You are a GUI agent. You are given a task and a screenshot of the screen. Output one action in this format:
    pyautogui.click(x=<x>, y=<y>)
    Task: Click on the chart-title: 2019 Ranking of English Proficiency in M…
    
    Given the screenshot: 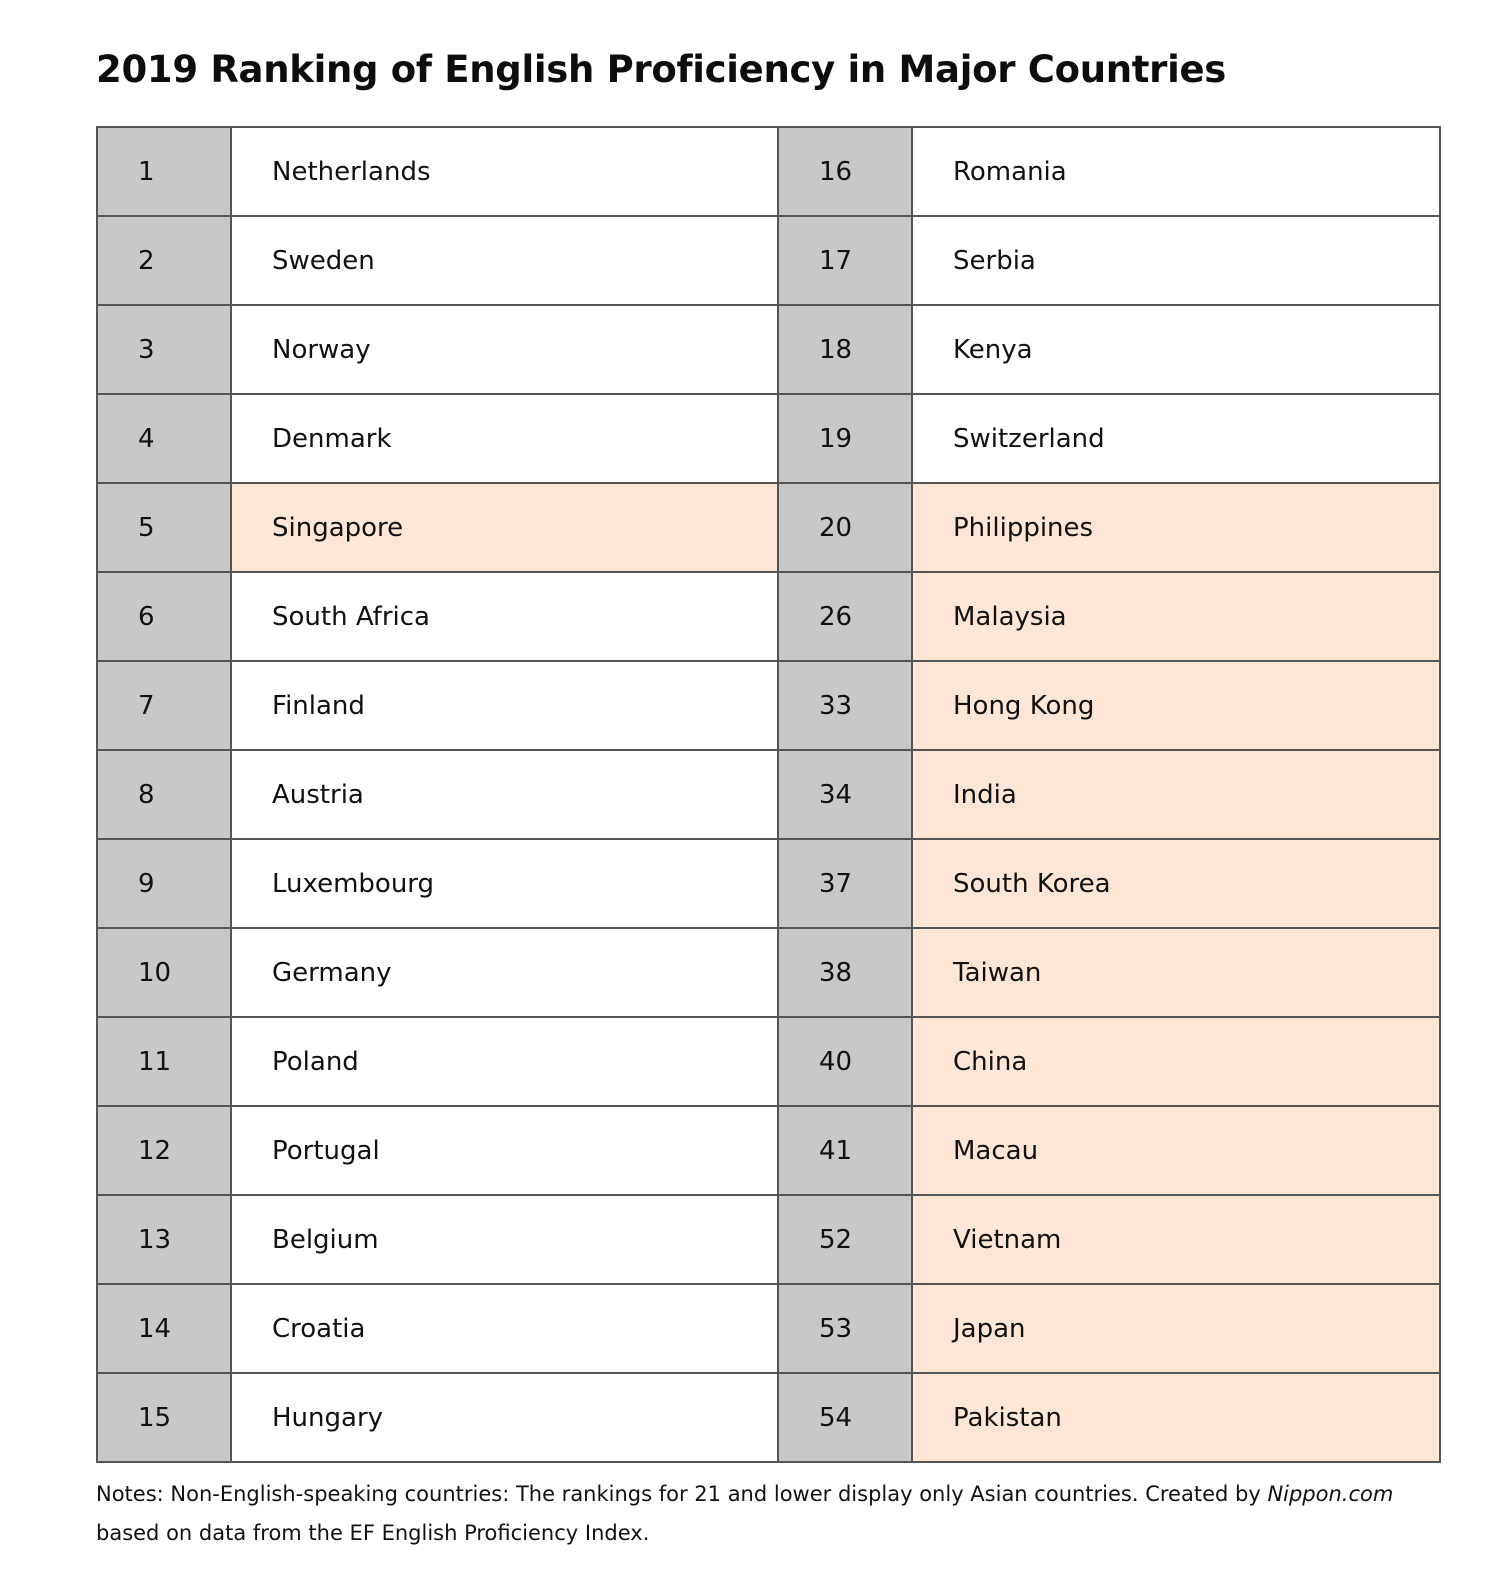 What is the action you would take?
    pyautogui.click(x=661, y=69)
    